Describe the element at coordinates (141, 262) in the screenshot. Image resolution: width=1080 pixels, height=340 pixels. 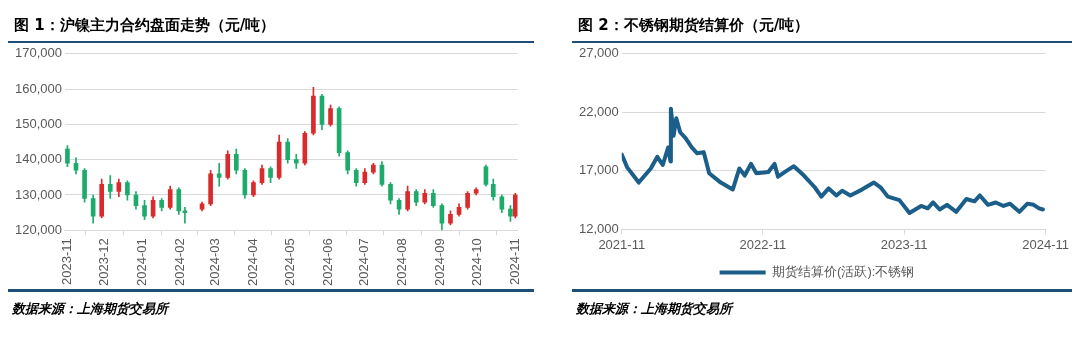
I see `x-tick-label: 2024-01` at that location.